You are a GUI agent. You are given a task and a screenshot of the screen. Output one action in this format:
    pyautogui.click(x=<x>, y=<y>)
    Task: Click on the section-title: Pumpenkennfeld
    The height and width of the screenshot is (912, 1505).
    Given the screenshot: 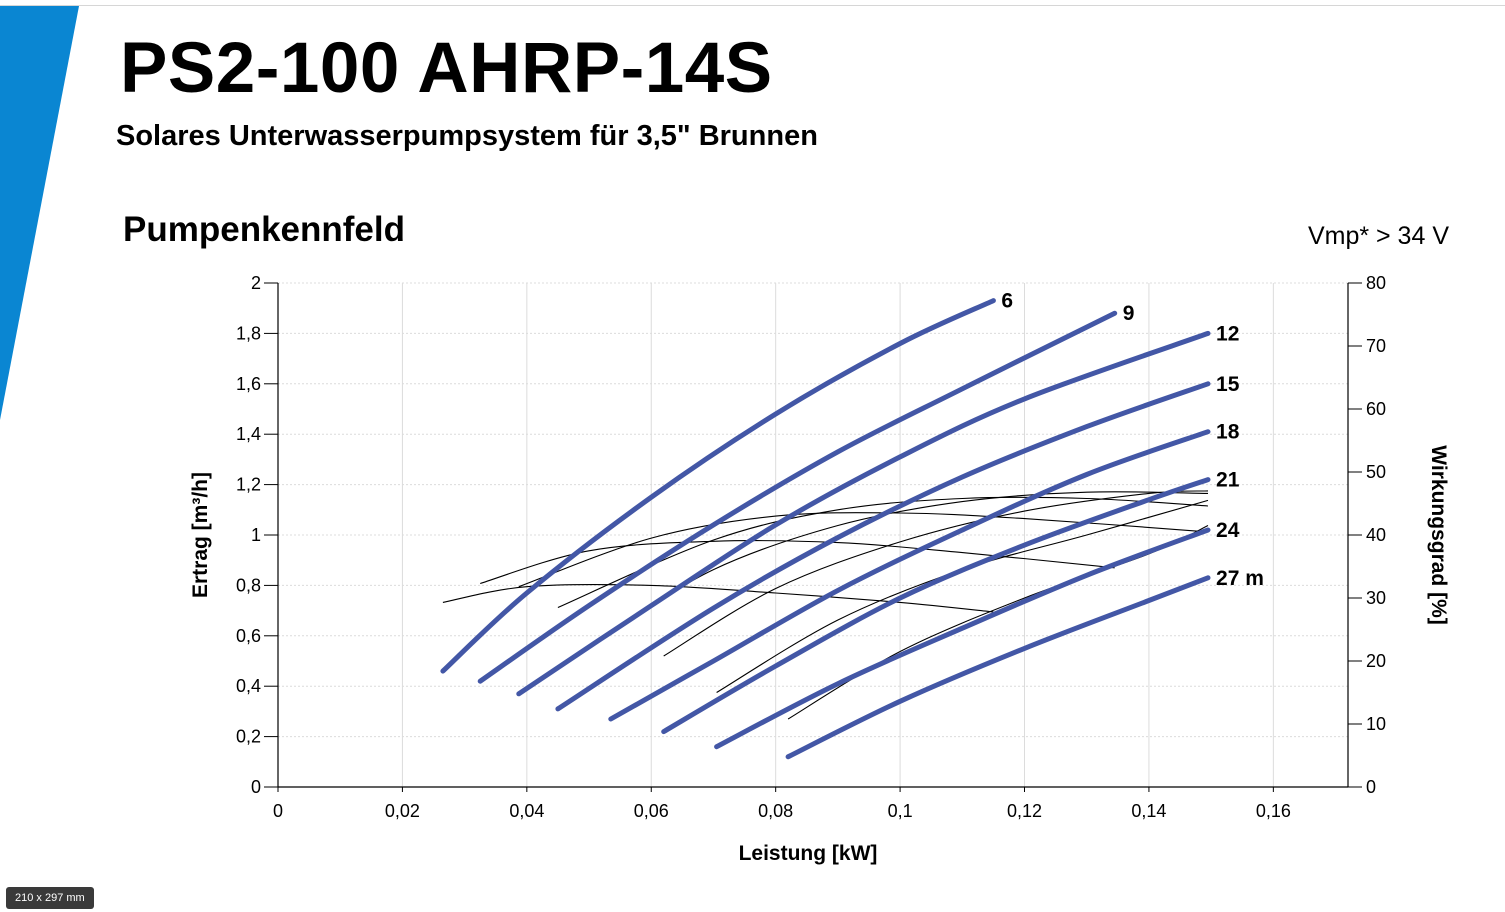 What is the action you would take?
    pyautogui.click(x=264, y=229)
    